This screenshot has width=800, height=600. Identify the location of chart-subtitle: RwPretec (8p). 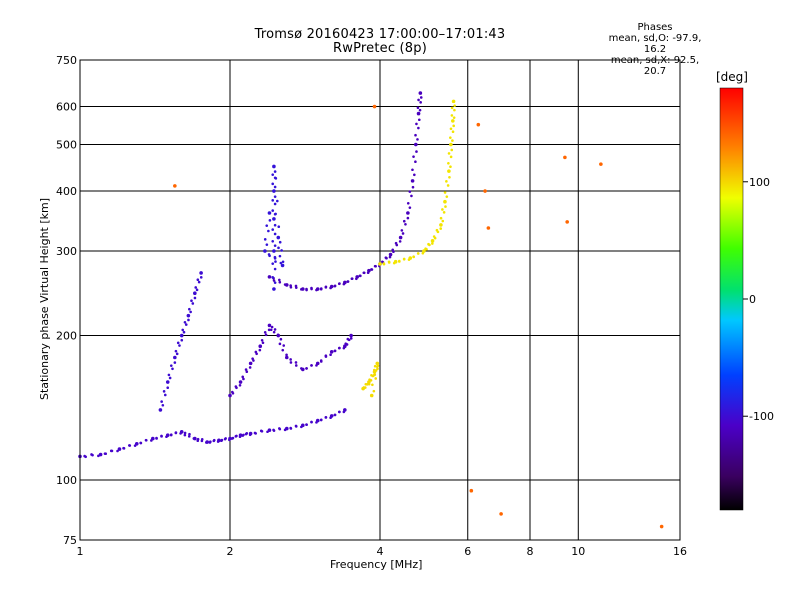
(380, 48).